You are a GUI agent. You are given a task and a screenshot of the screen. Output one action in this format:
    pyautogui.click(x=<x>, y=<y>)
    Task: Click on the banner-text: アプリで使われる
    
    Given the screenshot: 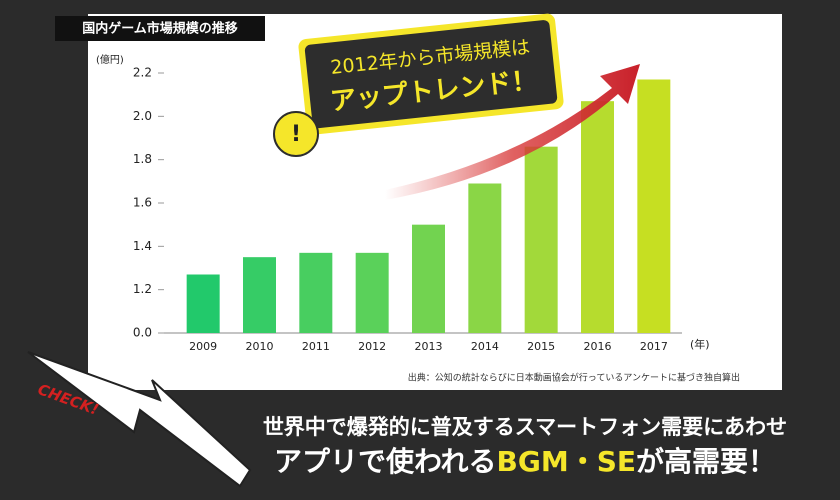 What is the action you would take?
    pyautogui.click(x=385, y=461)
    